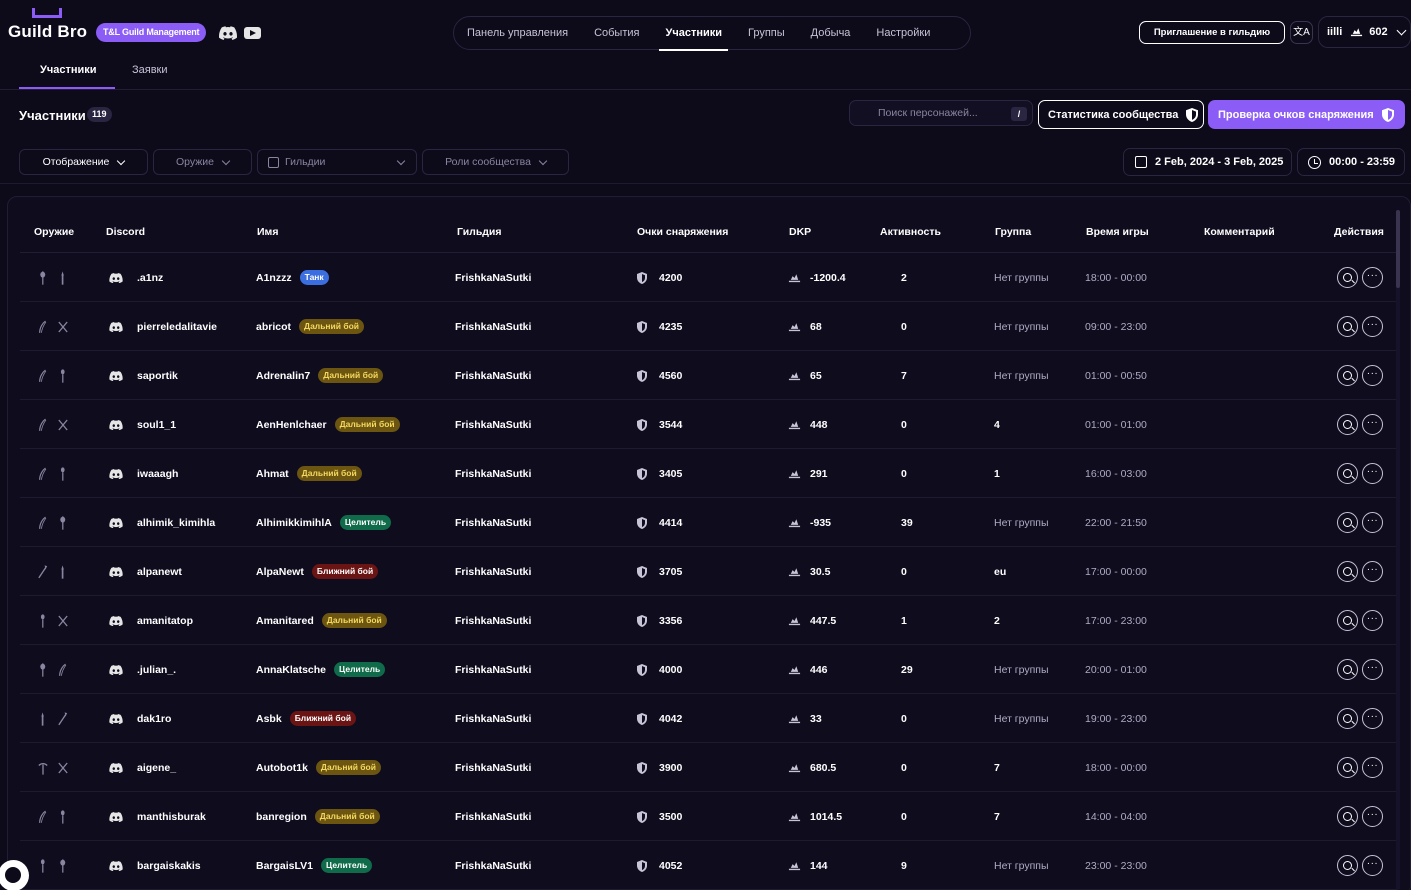  What do you see at coordinates (280, 571) in the screenshot?
I see `character-name: AlpaNewt` at bounding box center [280, 571].